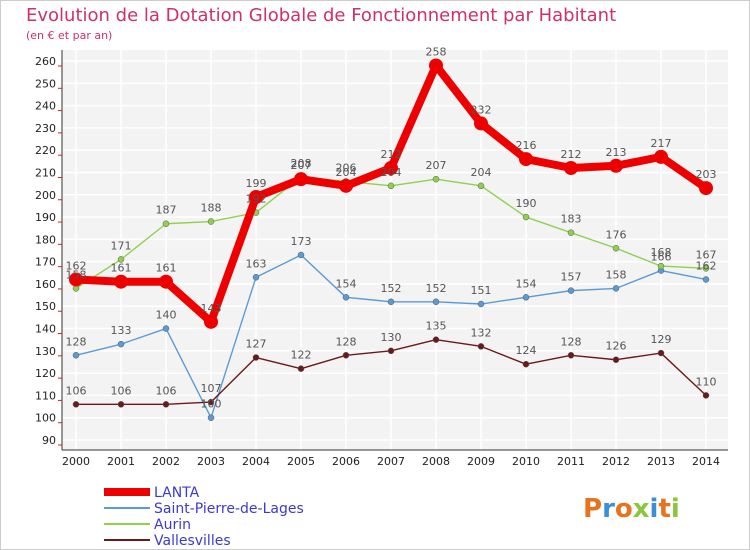  I want to click on logo-letter: x, so click(641, 509).